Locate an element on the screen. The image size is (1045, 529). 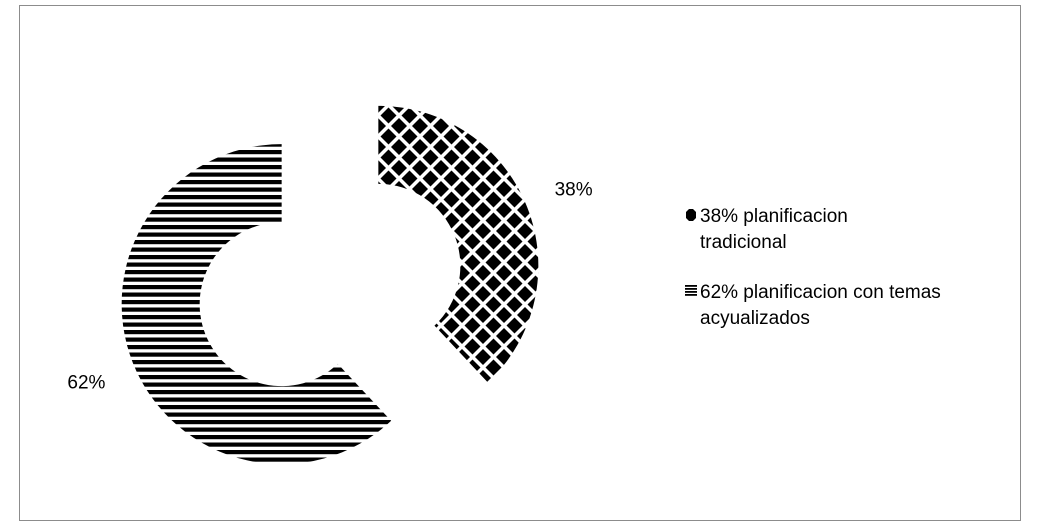
legend-label-line: tradicional is located at coordinates (743, 242).